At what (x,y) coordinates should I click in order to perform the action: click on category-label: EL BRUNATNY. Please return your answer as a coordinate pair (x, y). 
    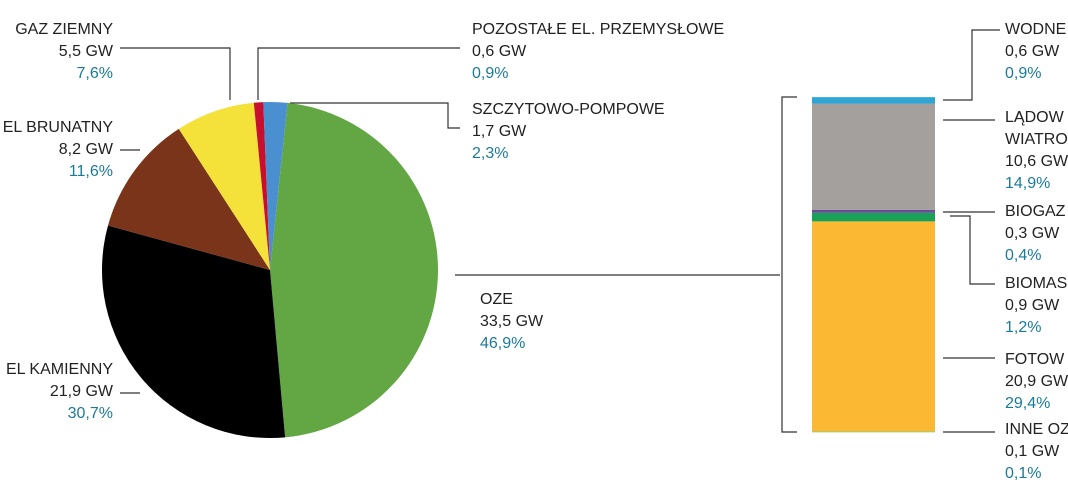
    Looking at the image, I should click on (58, 127).